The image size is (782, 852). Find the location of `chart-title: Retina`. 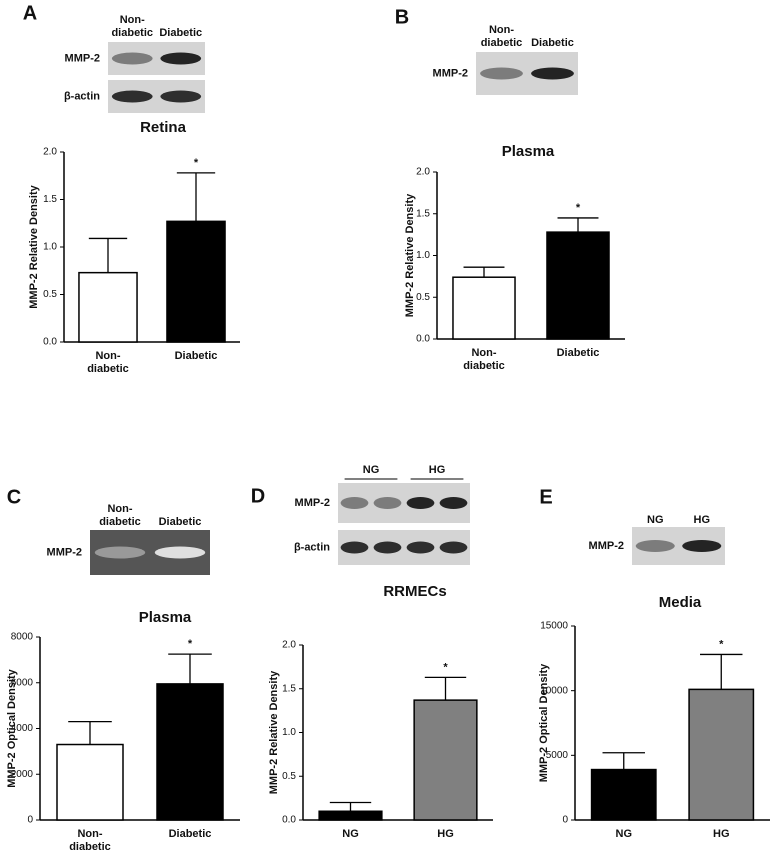

chart-title: Retina is located at coordinates (163, 127).